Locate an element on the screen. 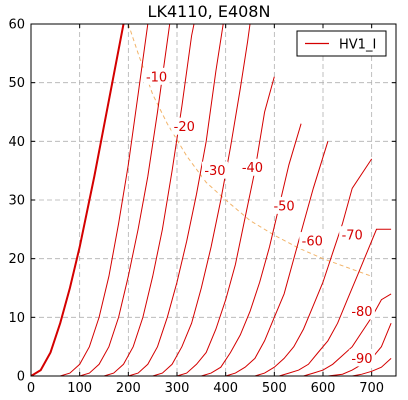  curve-label: -20 is located at coordinates (184, 127).